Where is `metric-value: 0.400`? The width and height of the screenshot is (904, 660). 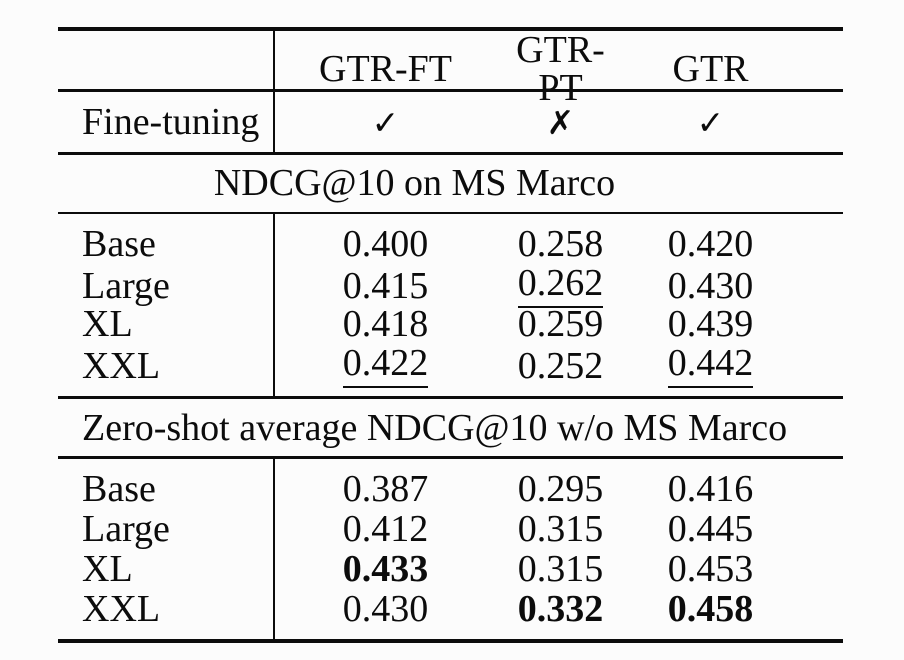
metric-value: 0.400 is located at coordinates (385, 244).